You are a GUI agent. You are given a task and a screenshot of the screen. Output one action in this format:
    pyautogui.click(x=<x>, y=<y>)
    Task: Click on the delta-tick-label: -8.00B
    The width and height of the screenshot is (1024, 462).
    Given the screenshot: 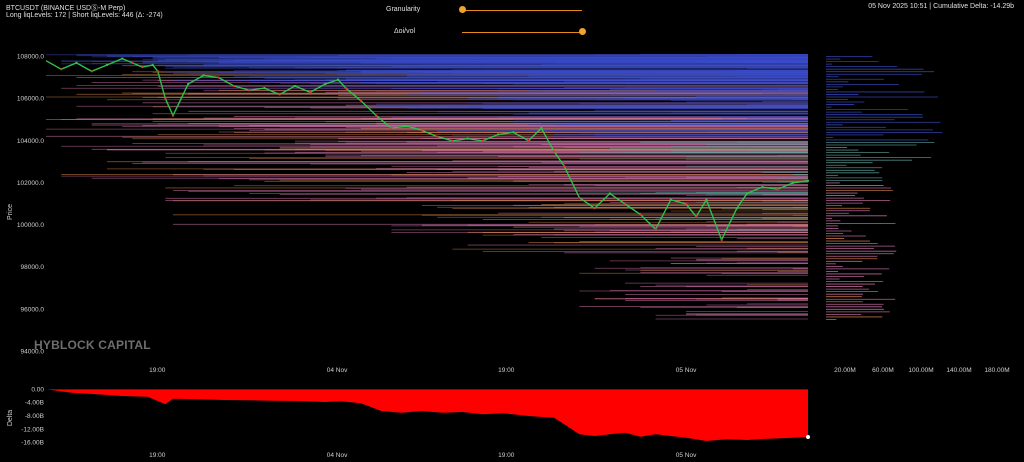 What is the action you would take?
    pyautogui.click(x=34, y=416)
    